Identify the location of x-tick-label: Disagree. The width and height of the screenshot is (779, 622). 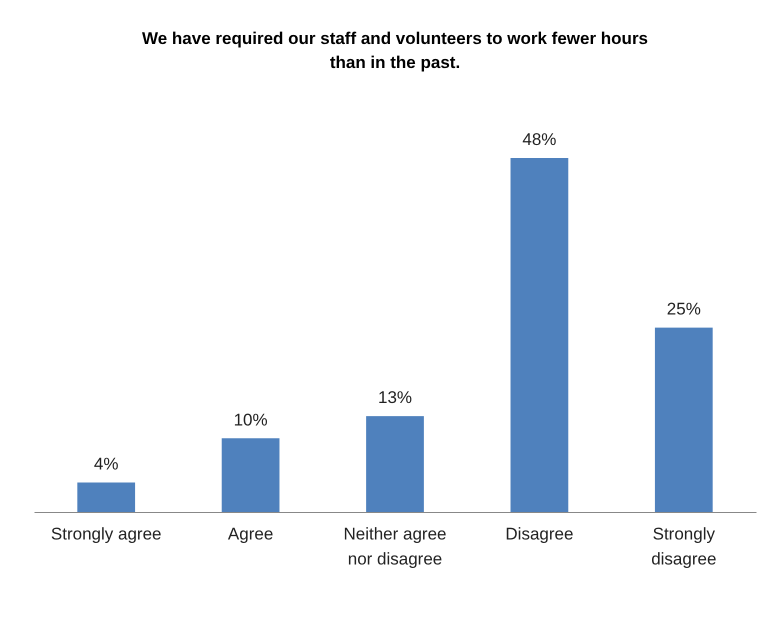
(539, 534).